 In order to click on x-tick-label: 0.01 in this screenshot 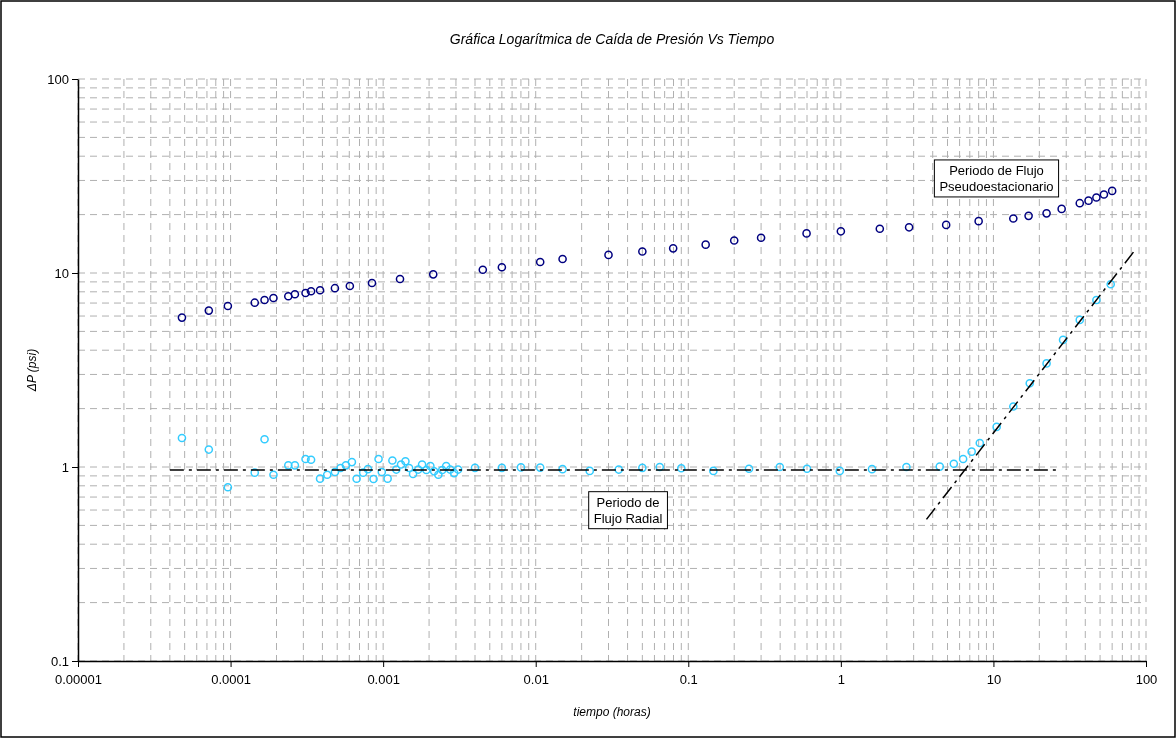, I will do `click(536, 680)`.